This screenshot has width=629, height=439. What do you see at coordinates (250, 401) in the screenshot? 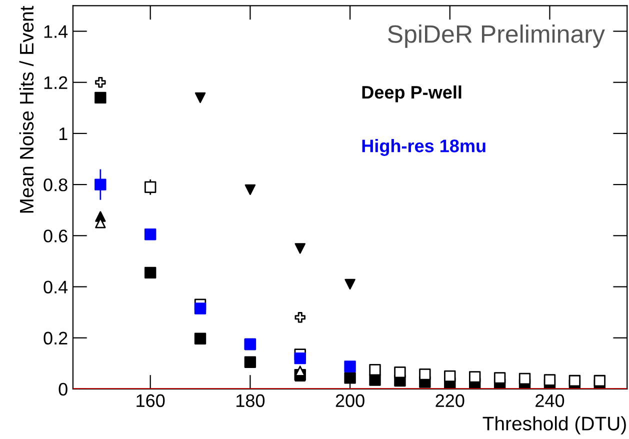
I see `x-tick-label: 180` at bounding box center [250, 401].